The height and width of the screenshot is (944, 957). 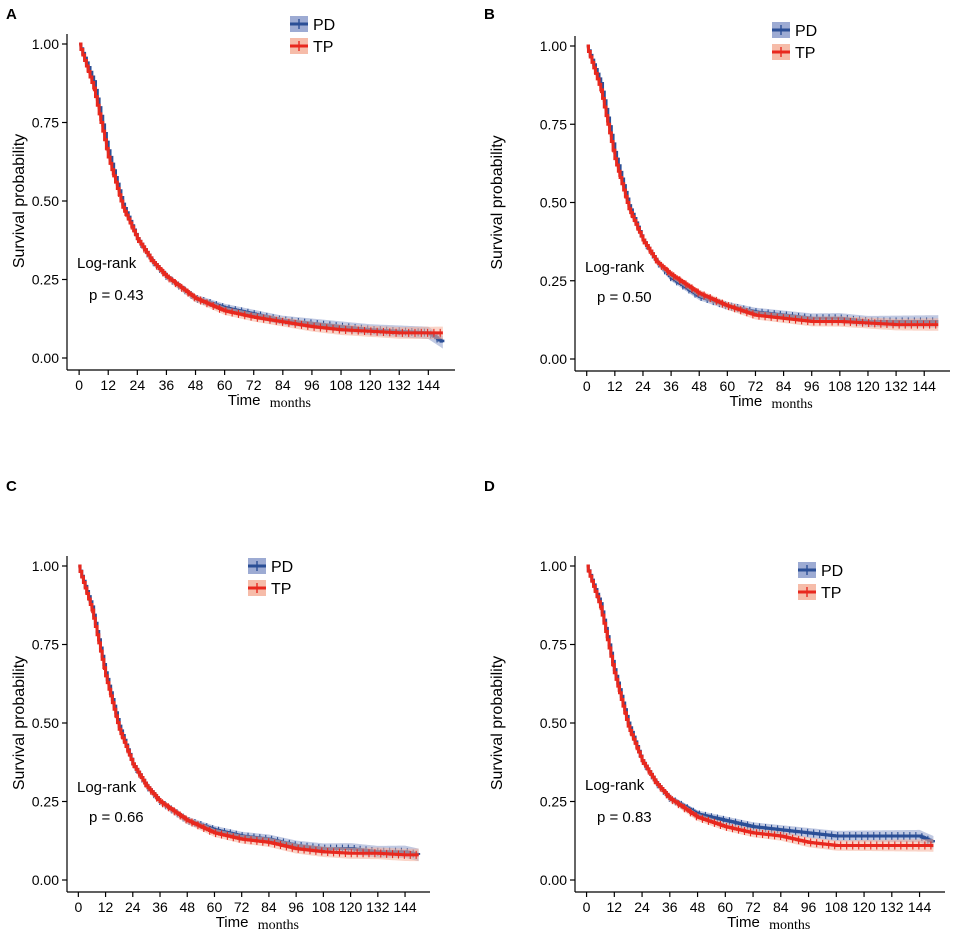 I want to click on p-value-label: p = 0.50, so click(x=624, y=297).